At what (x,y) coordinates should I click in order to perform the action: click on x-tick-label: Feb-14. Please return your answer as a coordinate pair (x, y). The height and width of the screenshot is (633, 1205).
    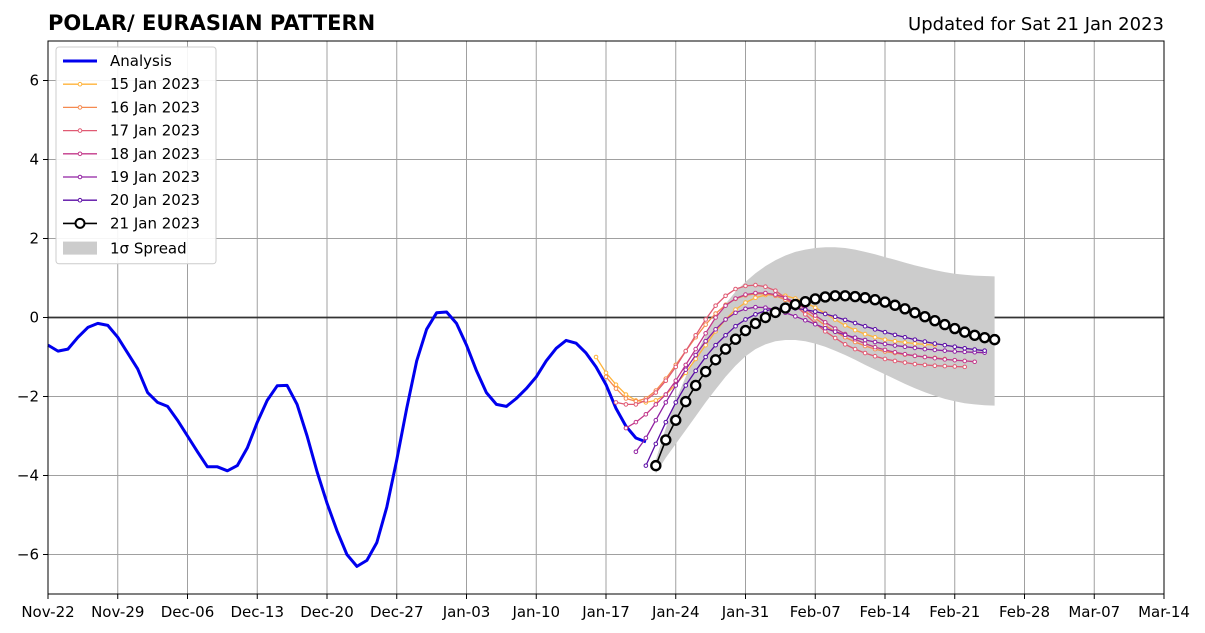
    Looking at the image, I should click on (884, 612).